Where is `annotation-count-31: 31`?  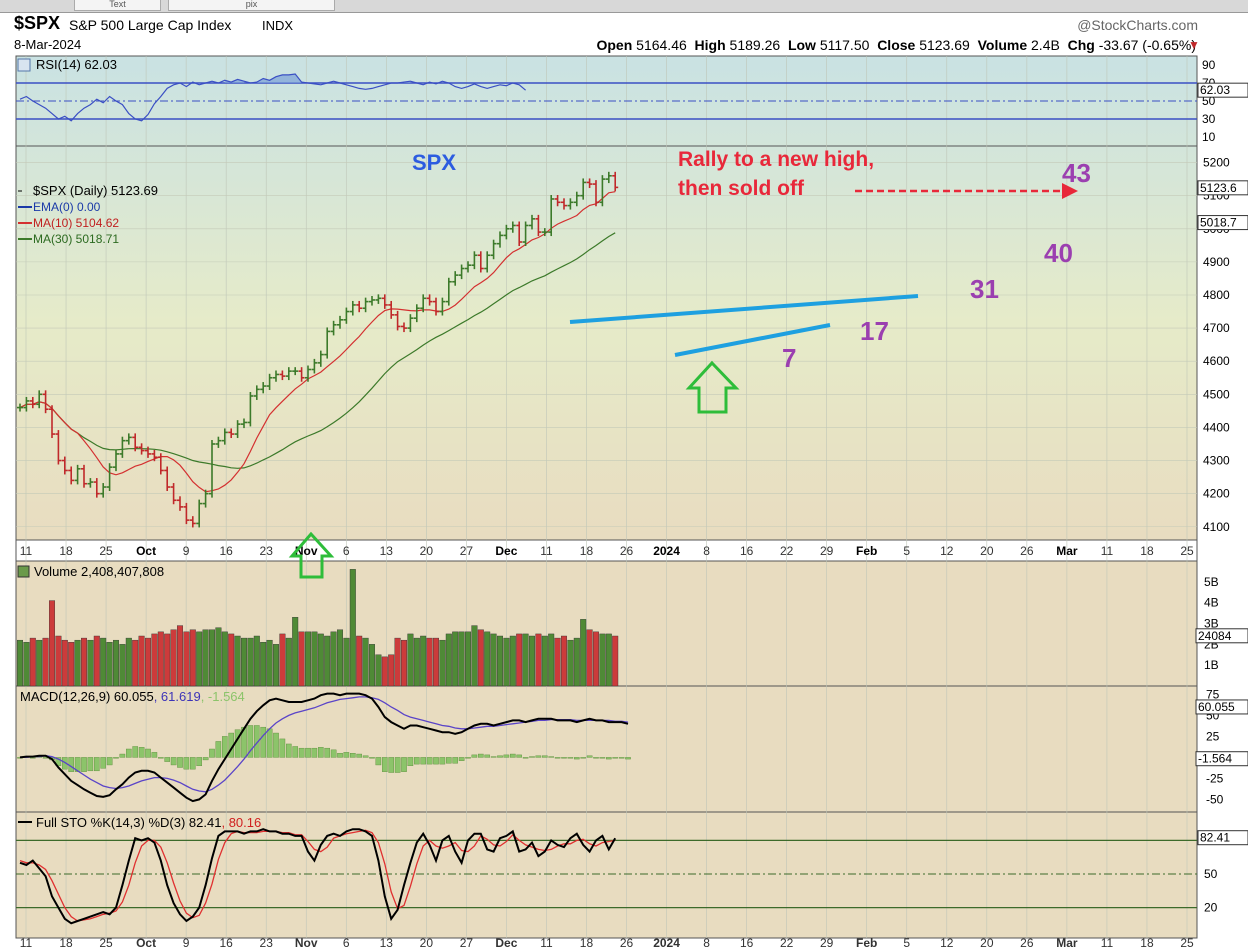
annotation-count-31: 31 is located at coordinates (984, 289).